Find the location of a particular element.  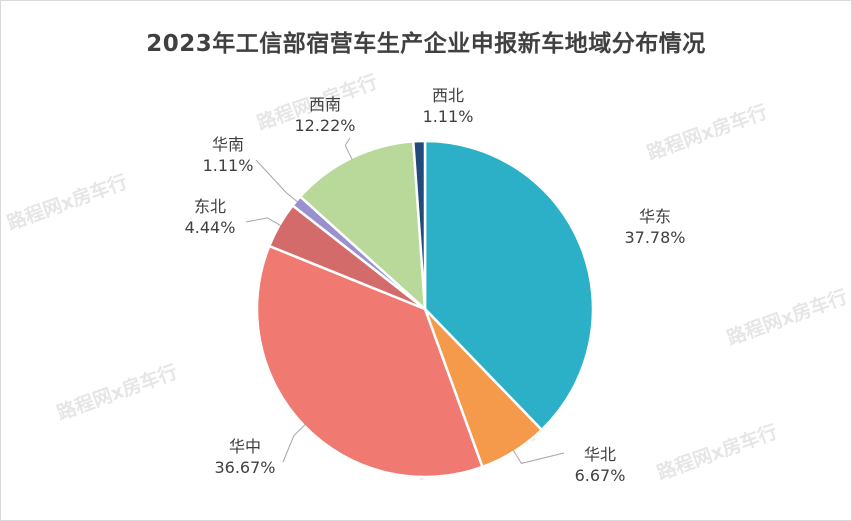

slice-label-name: 西南 is located at coordinates (325, 104).